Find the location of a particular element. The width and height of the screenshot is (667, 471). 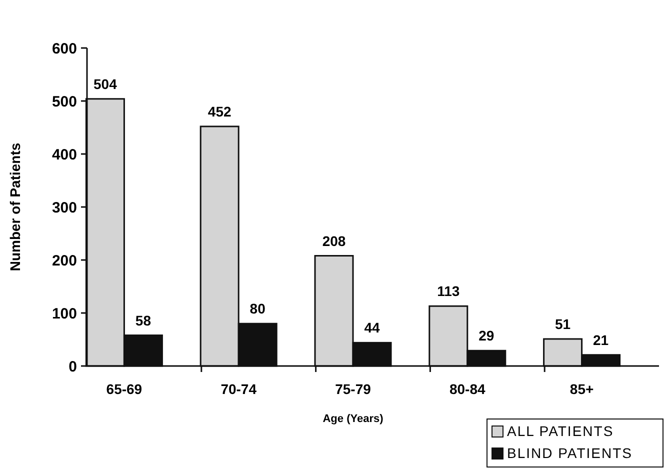

x-axis-title: Age (Years) is located at coordinates (353, 419).